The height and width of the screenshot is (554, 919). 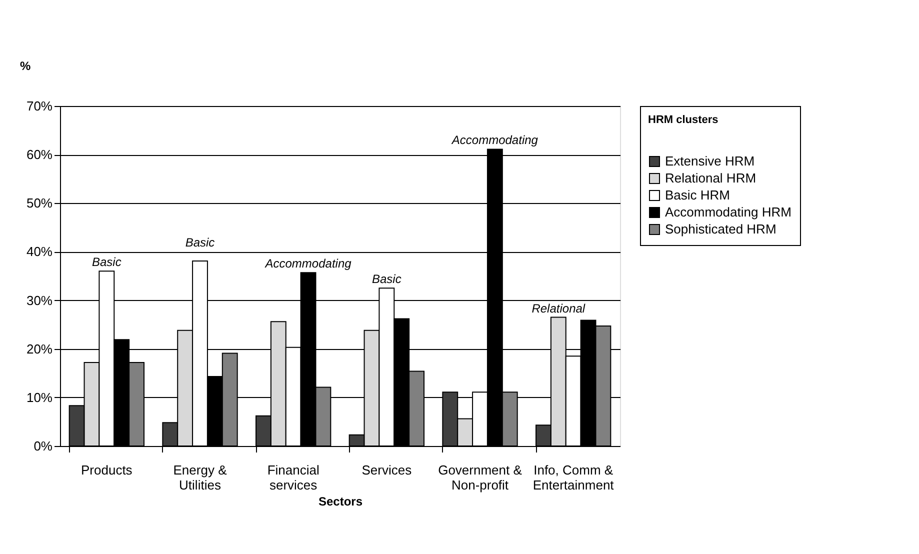 I want to click on y-tick-label: 40%, so click(x=39, y=252).